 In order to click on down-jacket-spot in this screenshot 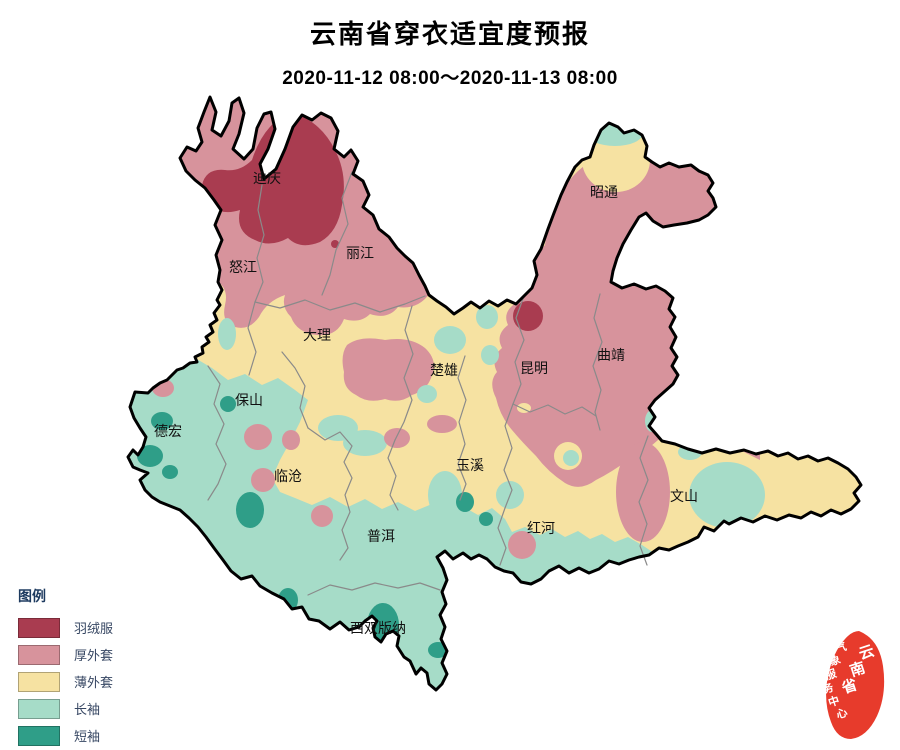, I will do `click(335, 244)`.